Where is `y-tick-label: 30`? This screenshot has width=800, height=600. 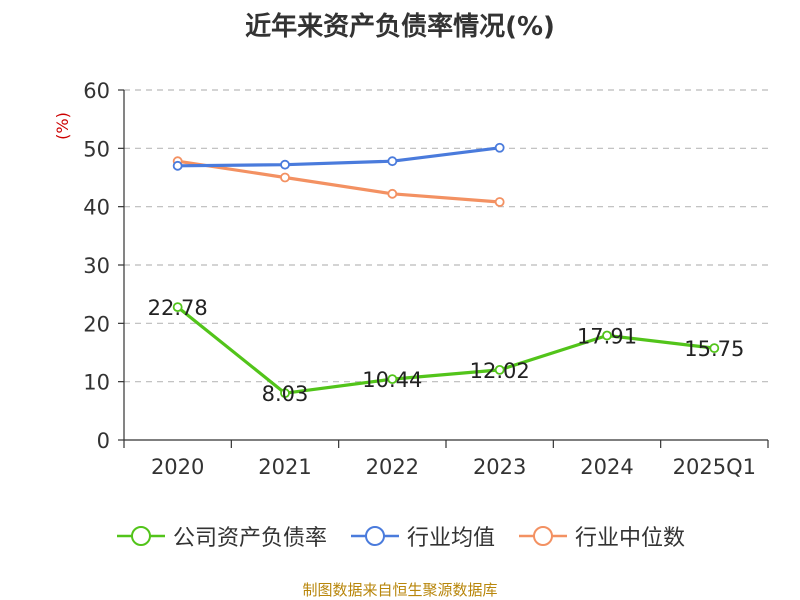 y-tick-label: 30 is located at coordinates (96, 266).